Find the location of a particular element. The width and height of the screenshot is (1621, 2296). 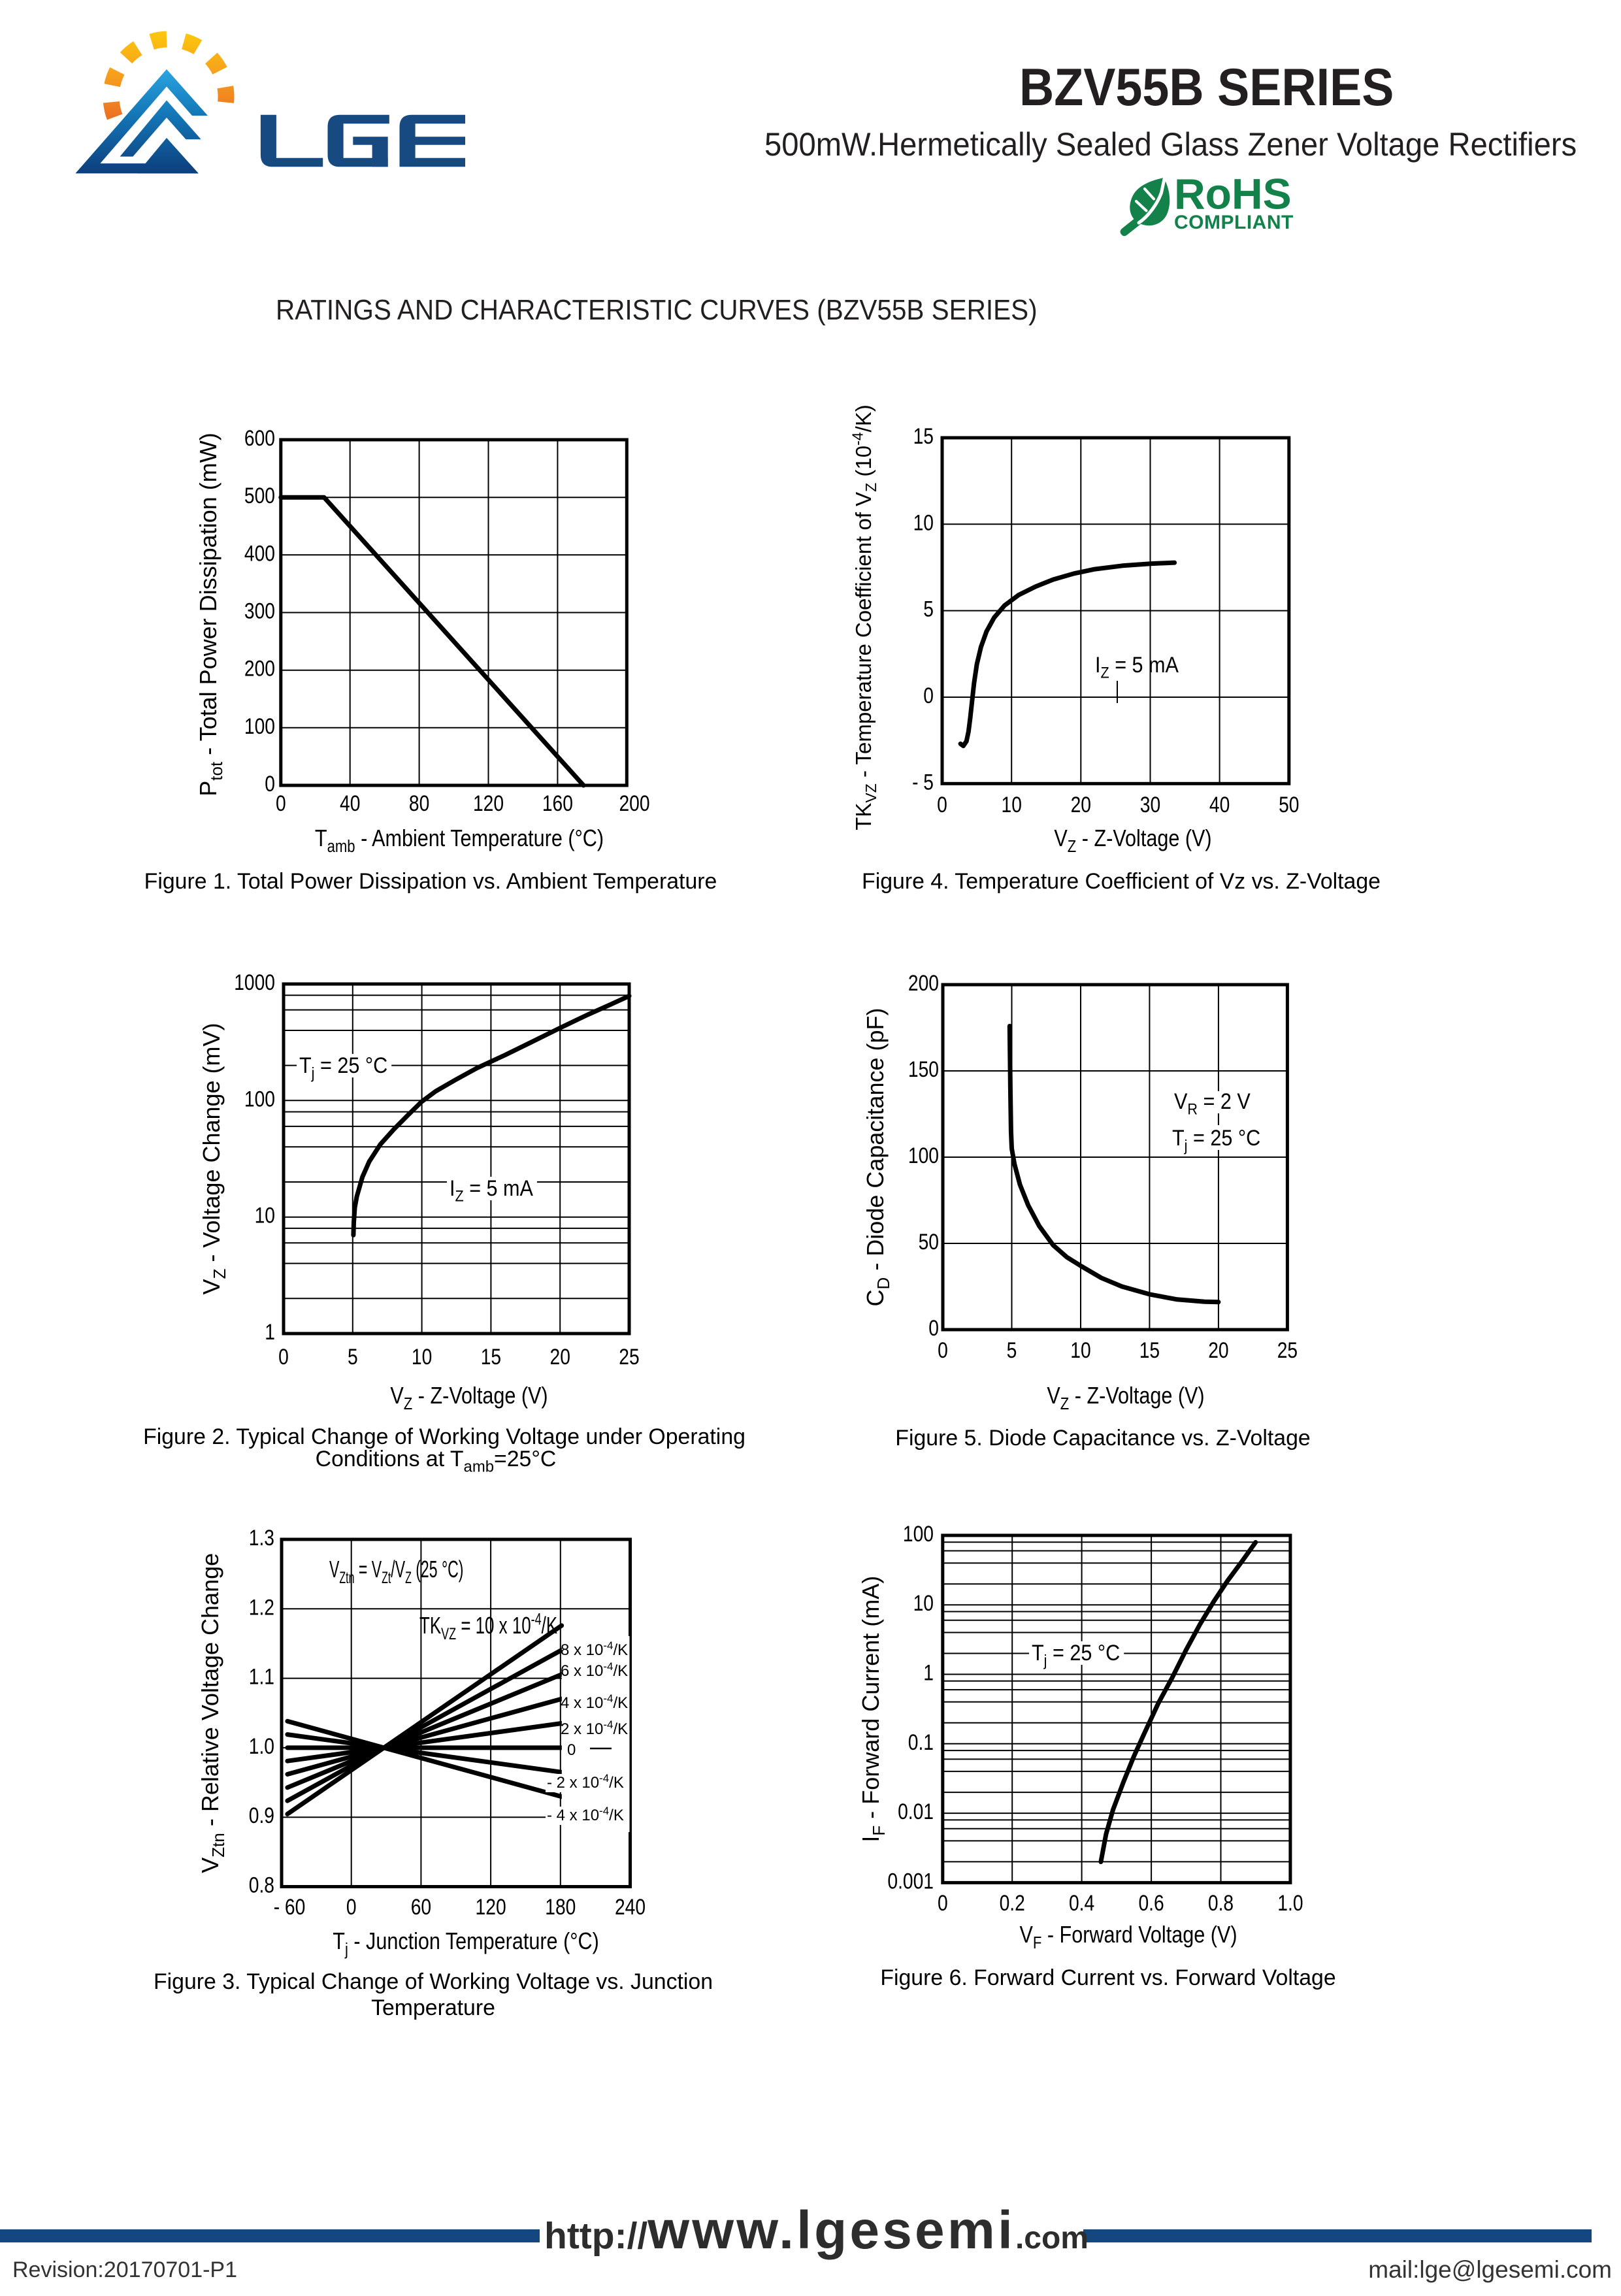

svg-text: 1.1 is located at coordinates (261, 1676).